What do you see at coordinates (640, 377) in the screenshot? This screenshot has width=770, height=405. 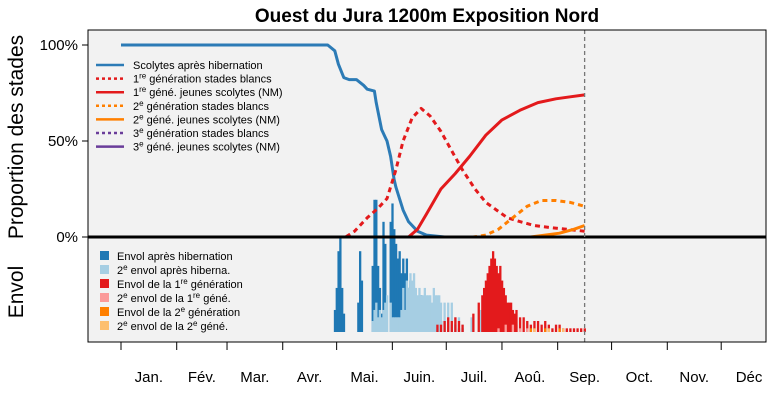 I see `x-tick-label: Oct.` at bounding box center [640, 377].